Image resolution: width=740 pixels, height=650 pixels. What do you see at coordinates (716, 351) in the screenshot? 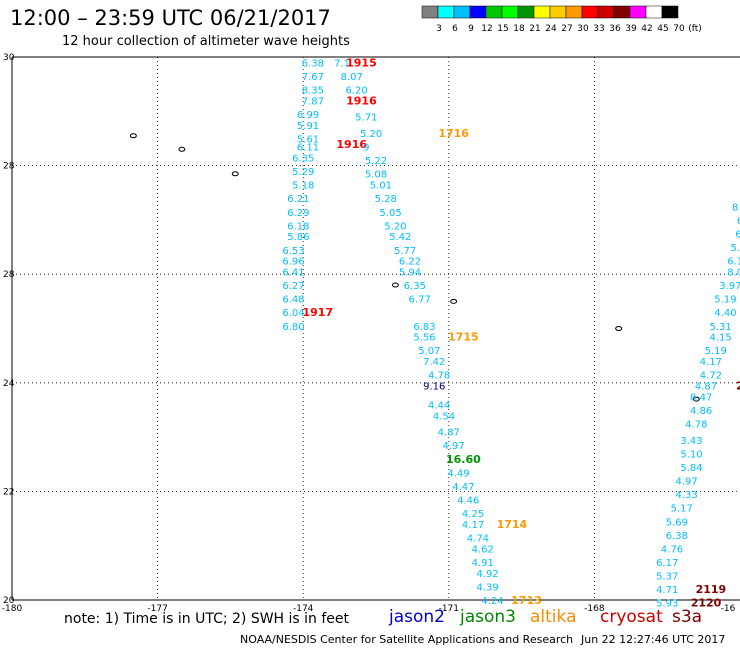
I see `wave-height-label: 5.19` at bounding box center [716, 351].